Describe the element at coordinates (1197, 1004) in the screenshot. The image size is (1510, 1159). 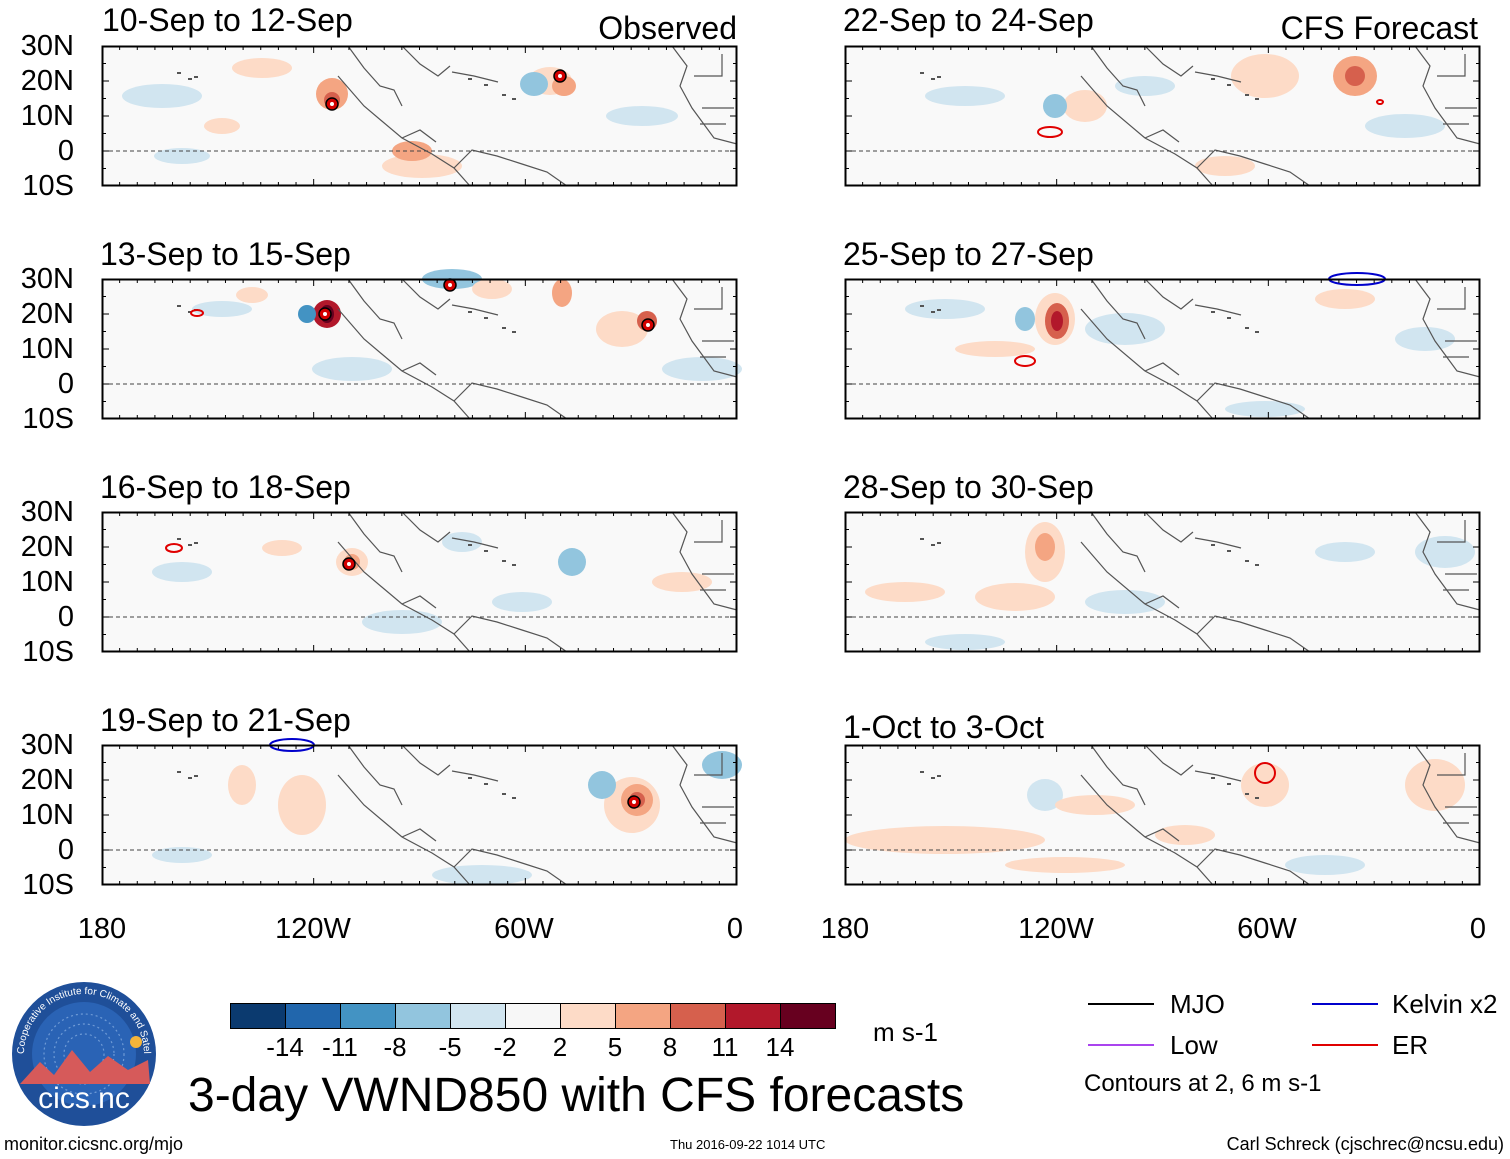
I see `legend-mjo-label: MJO` at that location.